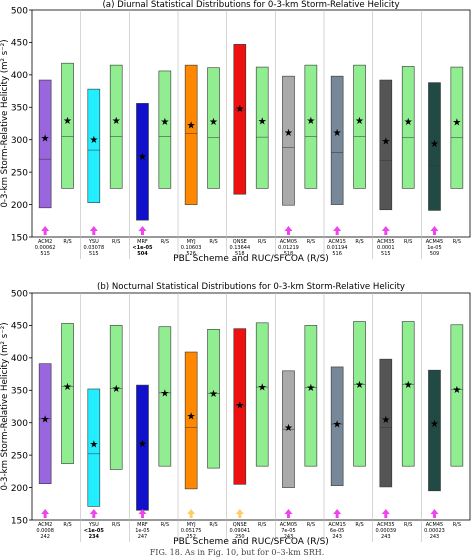  What do you see at coordinates (45, 537) in the screenshot?
I see `sample-size-label: 242` at bounding box center [45, 537].